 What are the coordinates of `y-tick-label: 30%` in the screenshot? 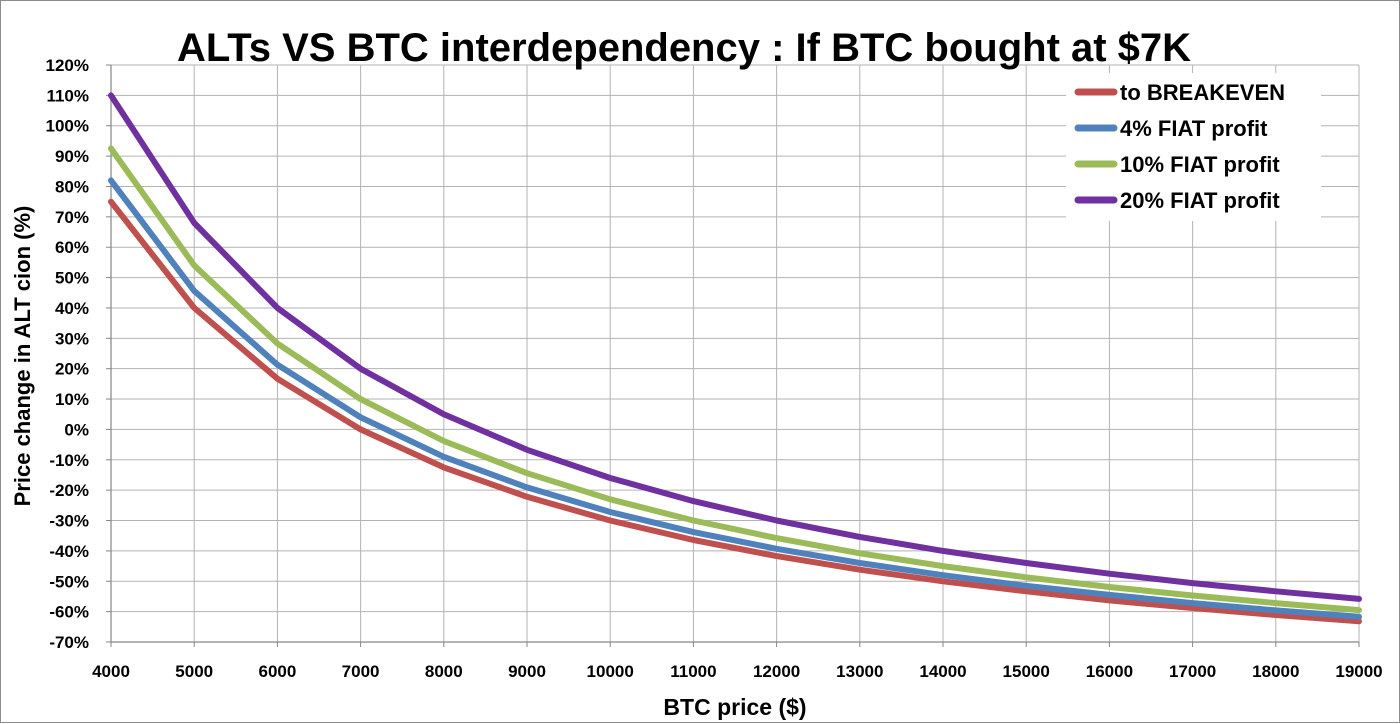 It's located at (72, 338).